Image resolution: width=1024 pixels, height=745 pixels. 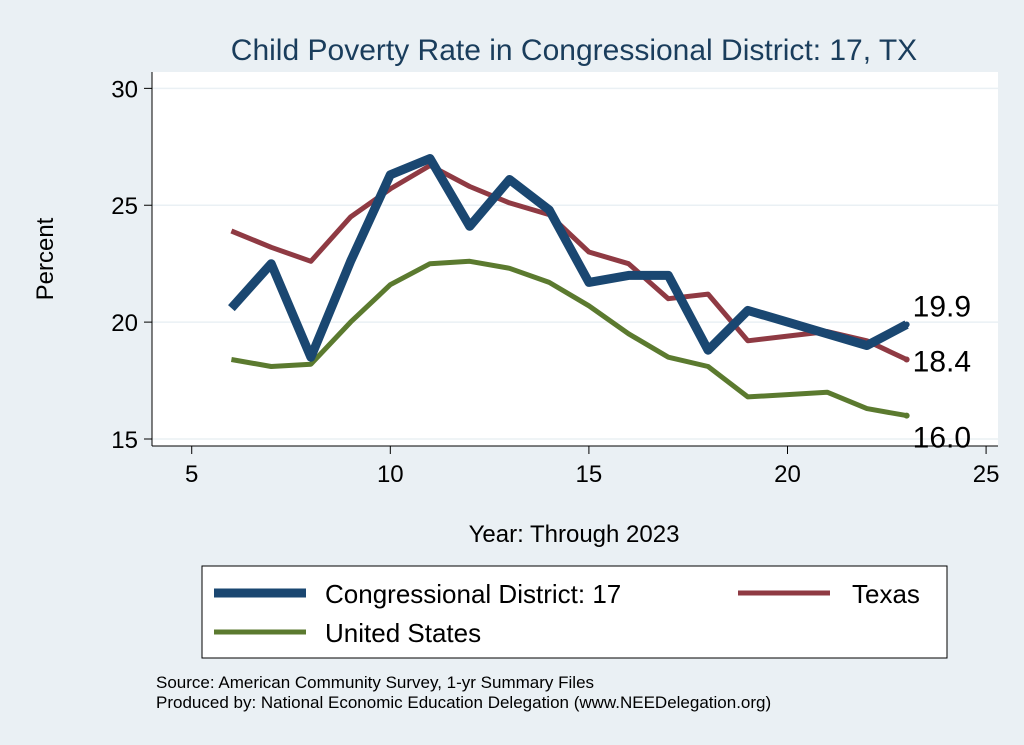 What do you see at coordinates (45, 258) in the screenshot?
I see `y-axis-title: Percent` at bounding box center [45, 258].